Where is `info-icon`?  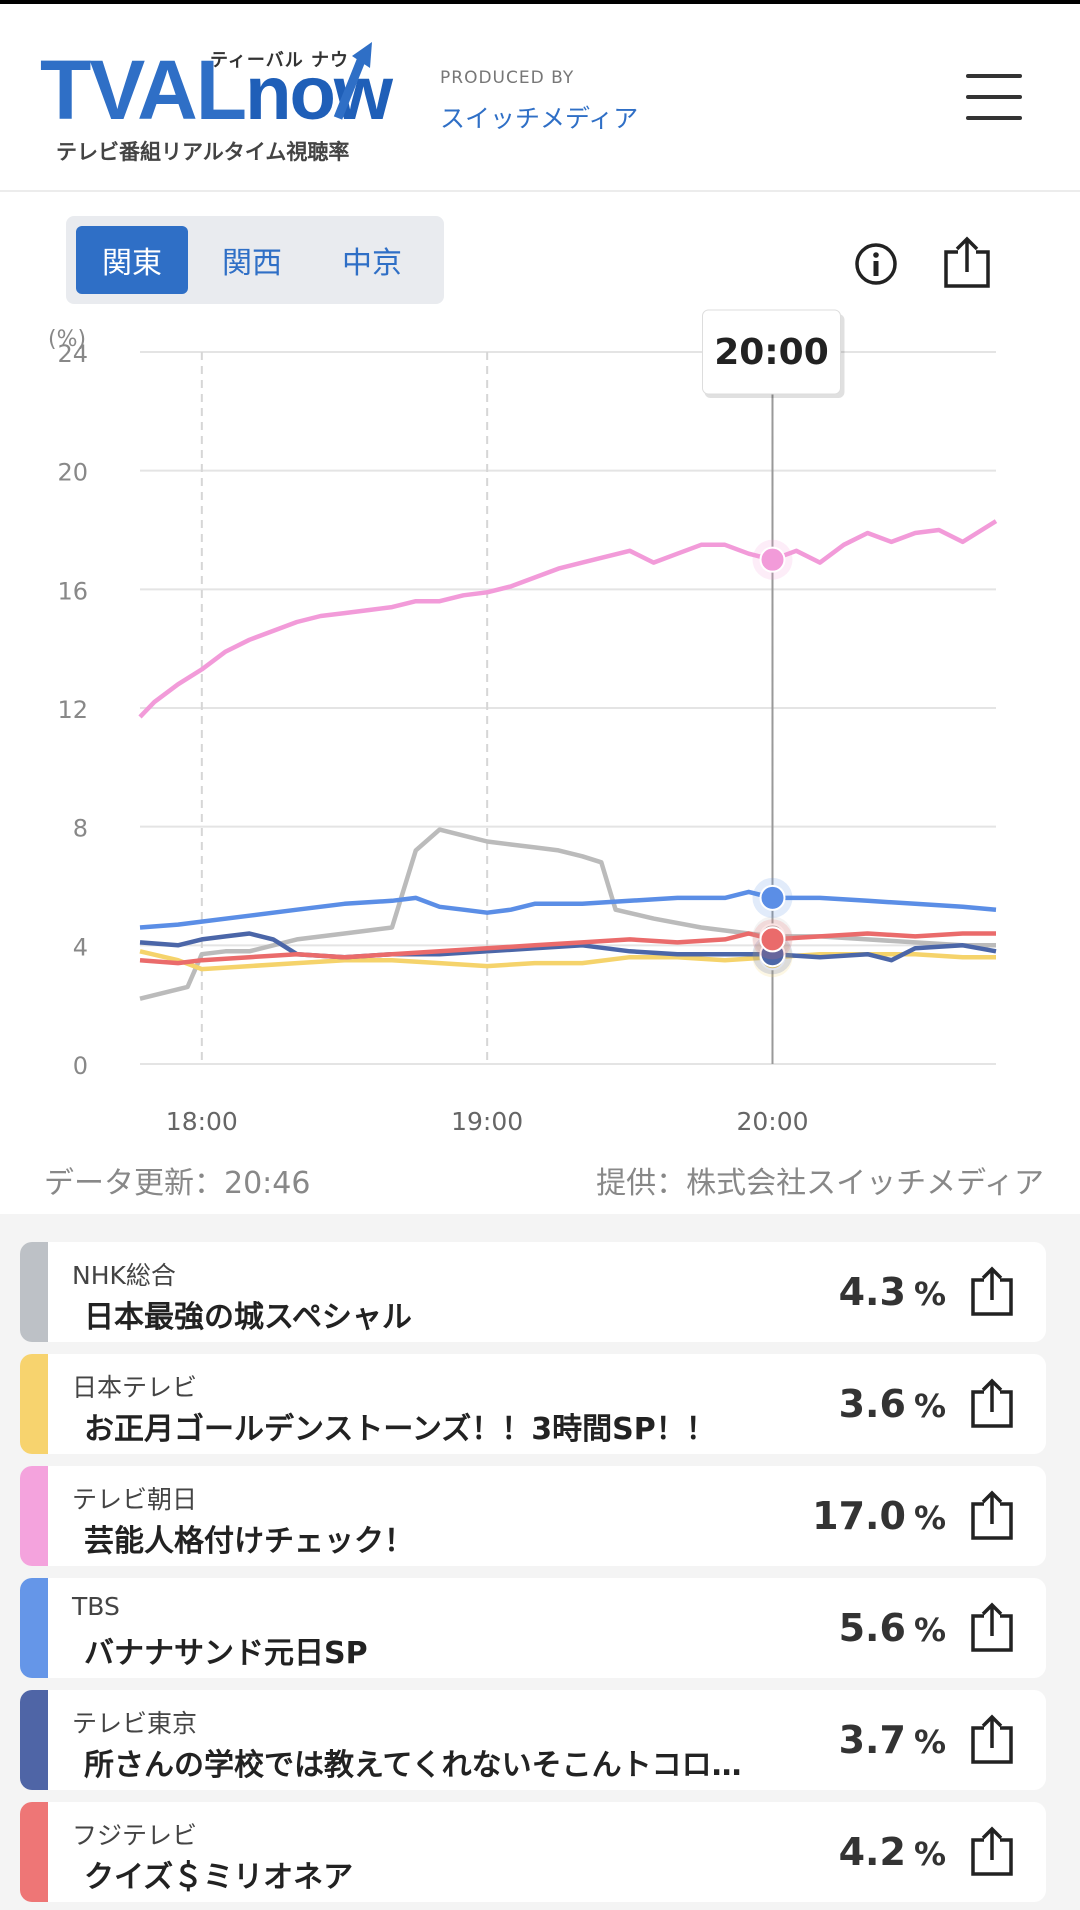
info-icon is located at coordinates (876, 264).